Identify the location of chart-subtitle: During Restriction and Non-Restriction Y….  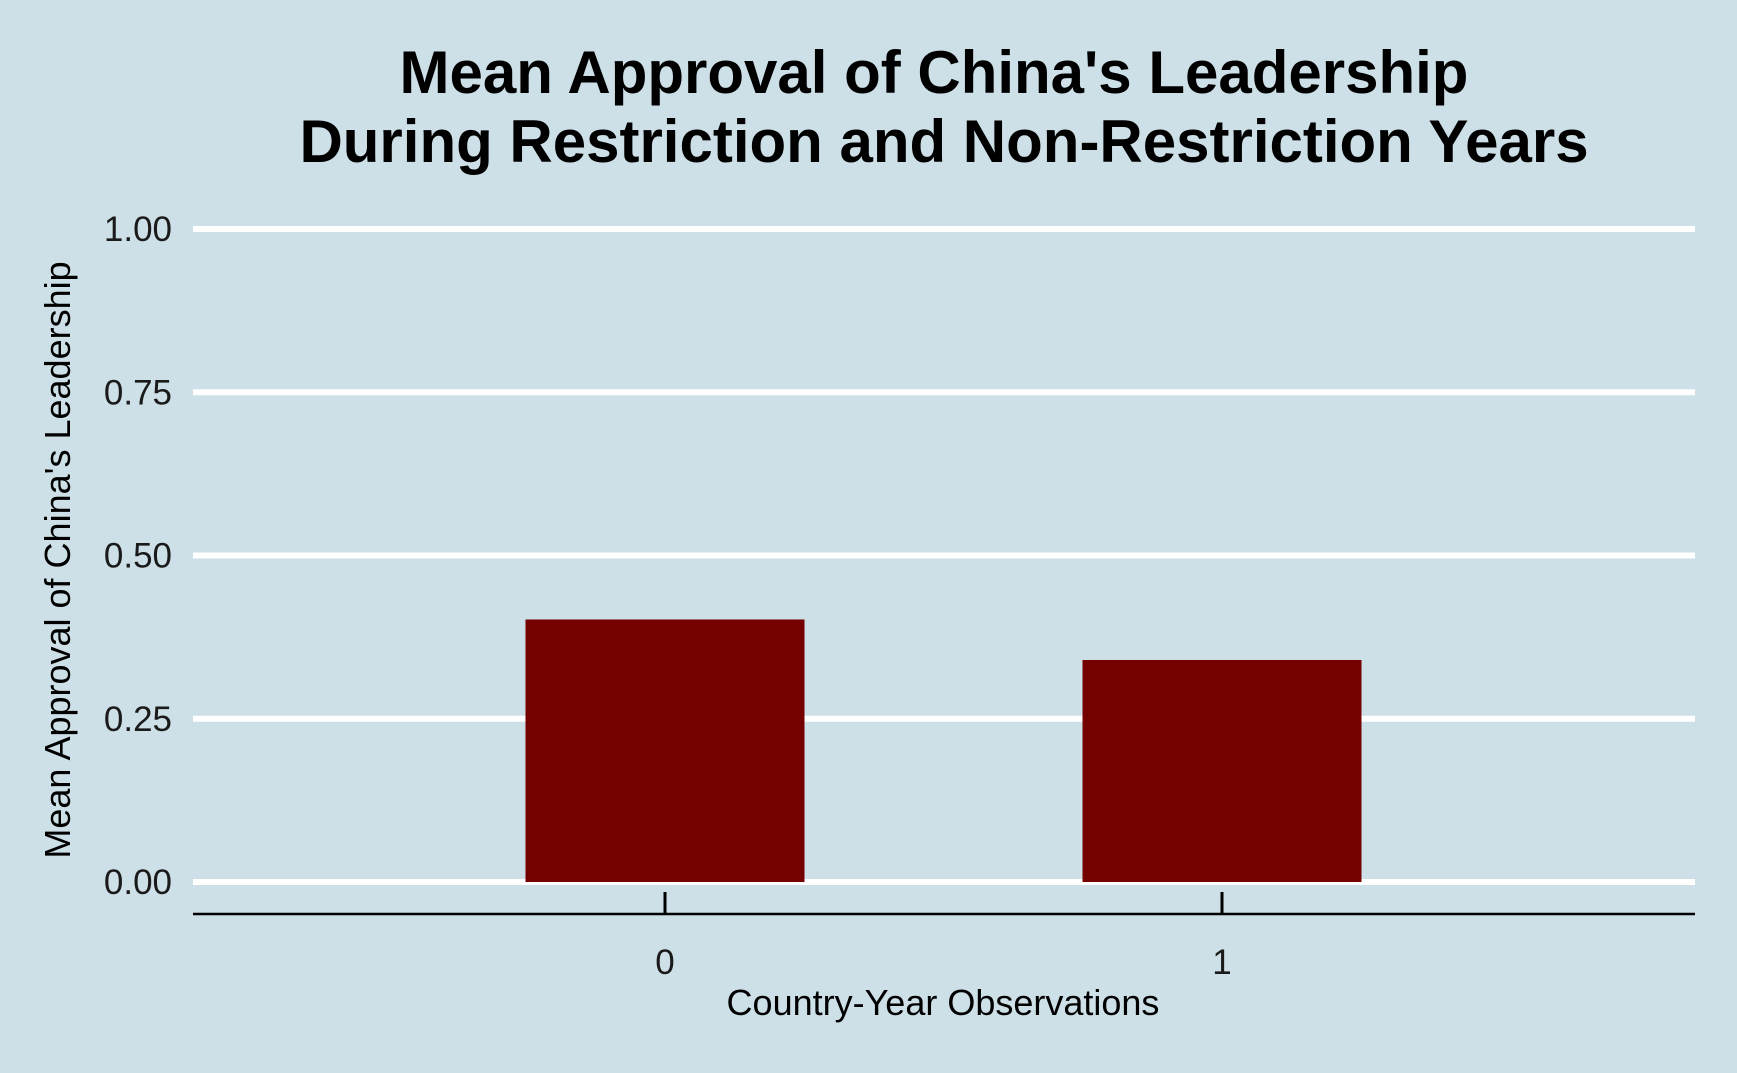
(943, 141).